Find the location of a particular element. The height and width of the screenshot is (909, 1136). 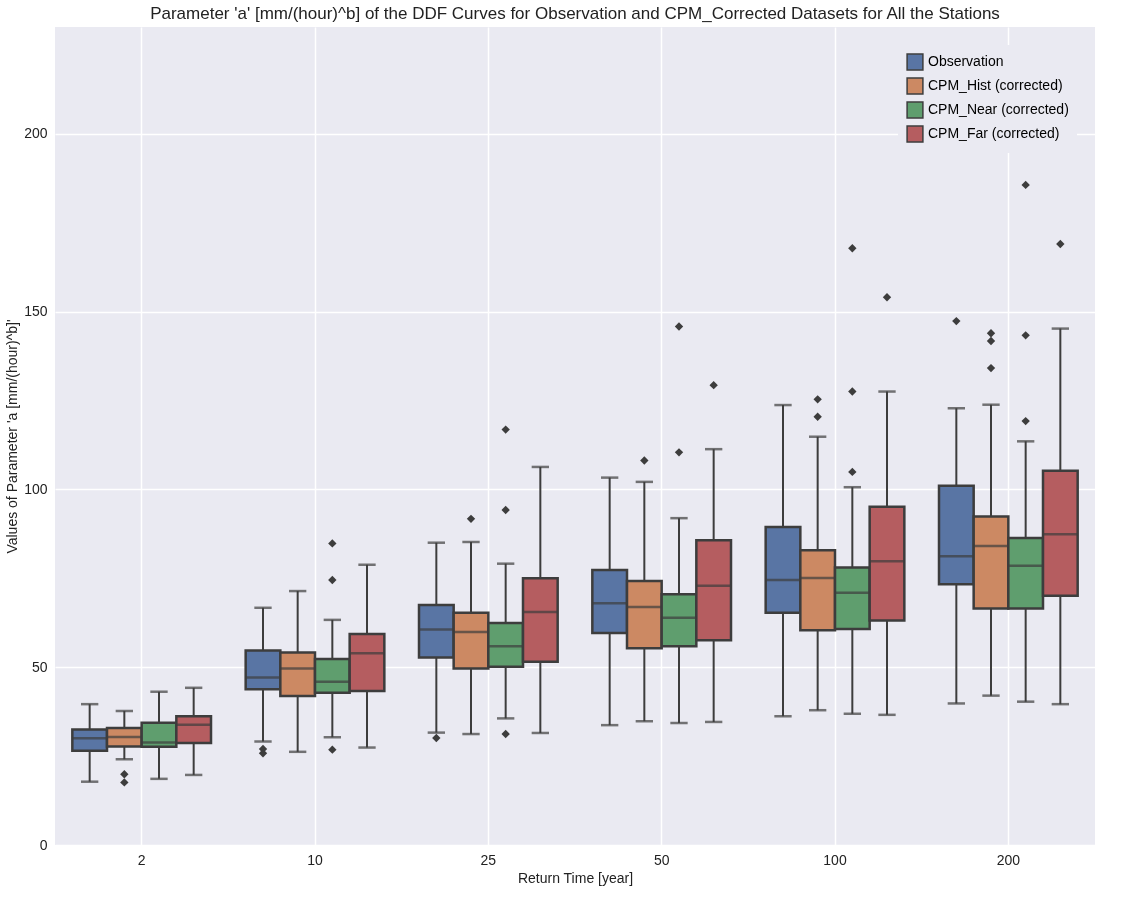

x-tick-label: 10 is located at coordinates (315, 859).